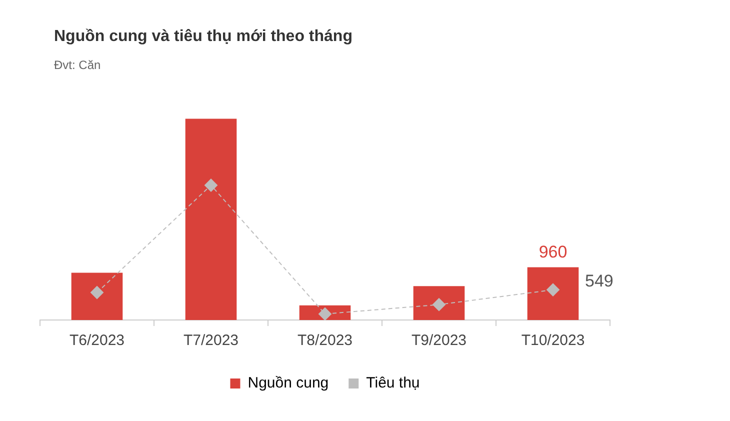  What do you see at coordinates (553, 252) in the screenshot?
I see `data-label: 960` at bounding box center [553, 252].